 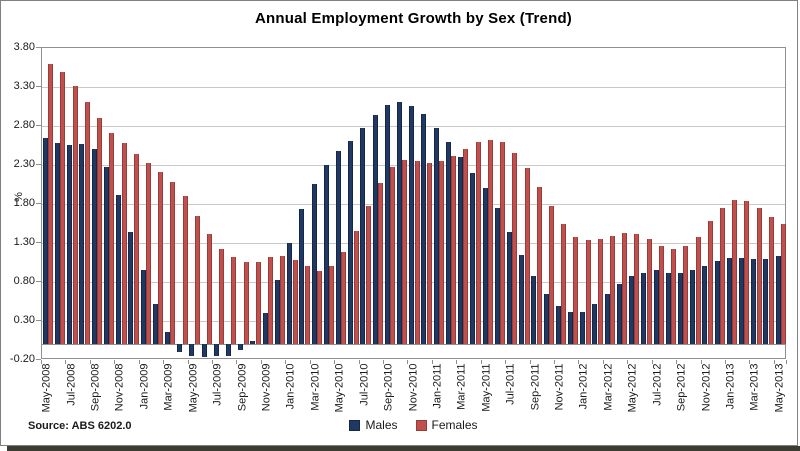 What do you see at coordinates (24, 242) in the screenshot?
I see `y-axis-tick-label: 1.30` at bounding box center [24, 242].